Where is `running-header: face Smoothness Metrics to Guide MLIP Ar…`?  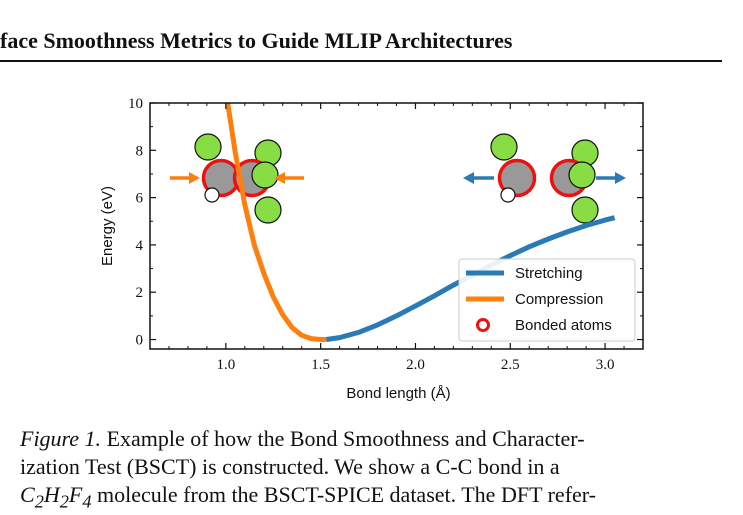
running-header: face Smoothness Metrics to Guide MLIP Ar… is located at coordinates (256, 40).